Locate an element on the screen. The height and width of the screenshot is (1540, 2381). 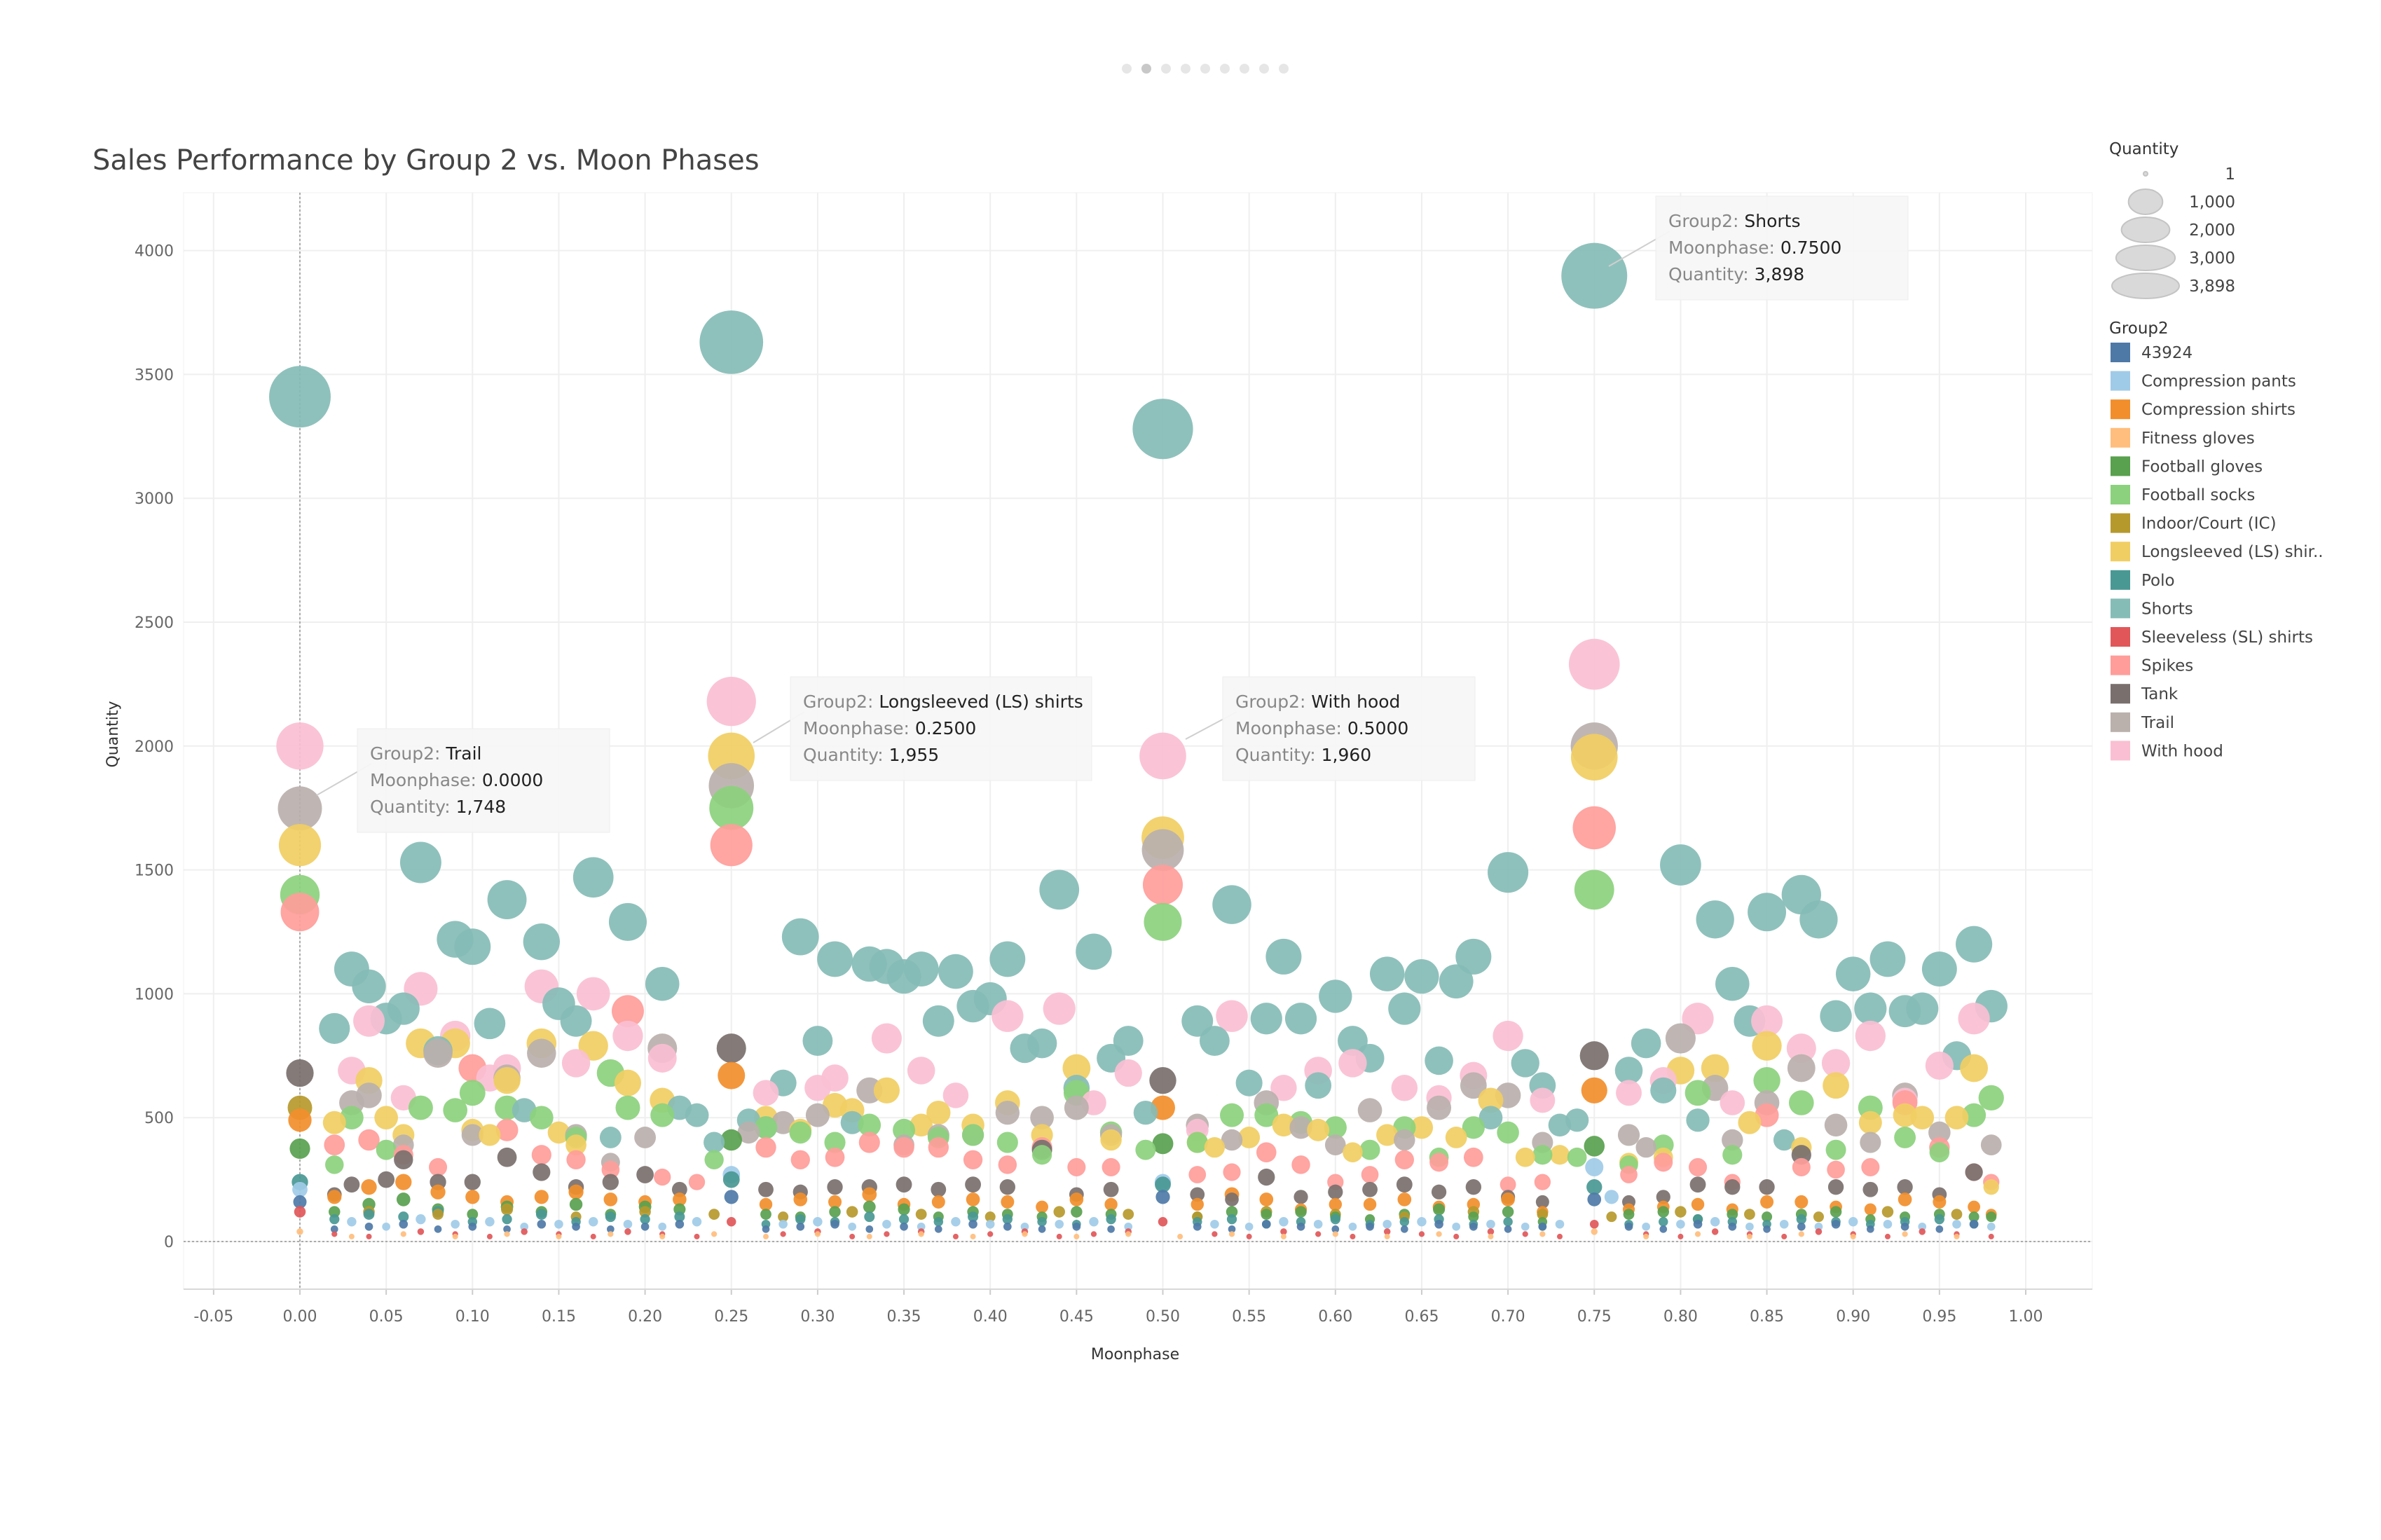
legend-item: Spikes is located at coordinates (2152, 665).